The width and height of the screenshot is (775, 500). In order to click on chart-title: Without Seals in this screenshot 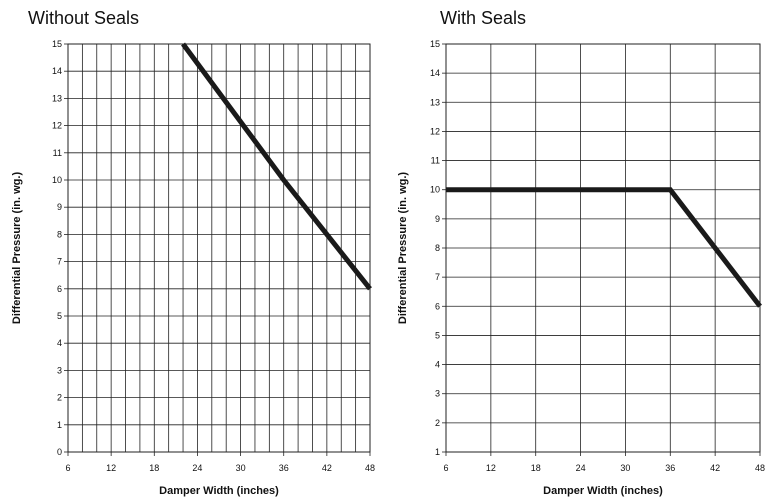, I will do `click(83, 18)`.